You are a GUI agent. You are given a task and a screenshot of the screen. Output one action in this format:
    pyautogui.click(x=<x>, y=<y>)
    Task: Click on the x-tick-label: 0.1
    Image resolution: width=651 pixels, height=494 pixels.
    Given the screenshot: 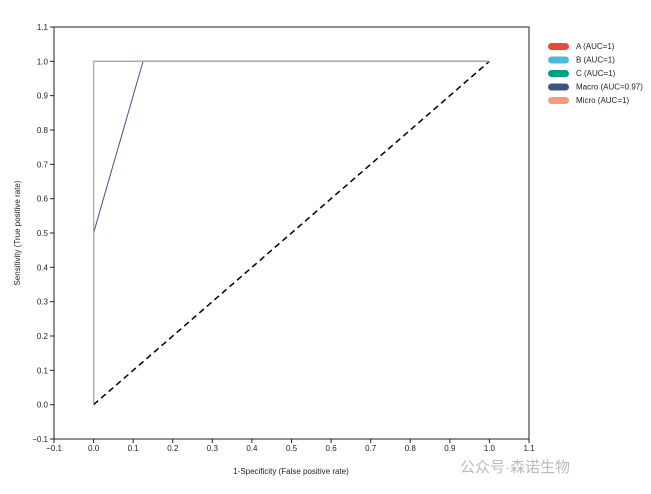 What is the action you would take?
    pyautogui.click(x=134, y=448)
    